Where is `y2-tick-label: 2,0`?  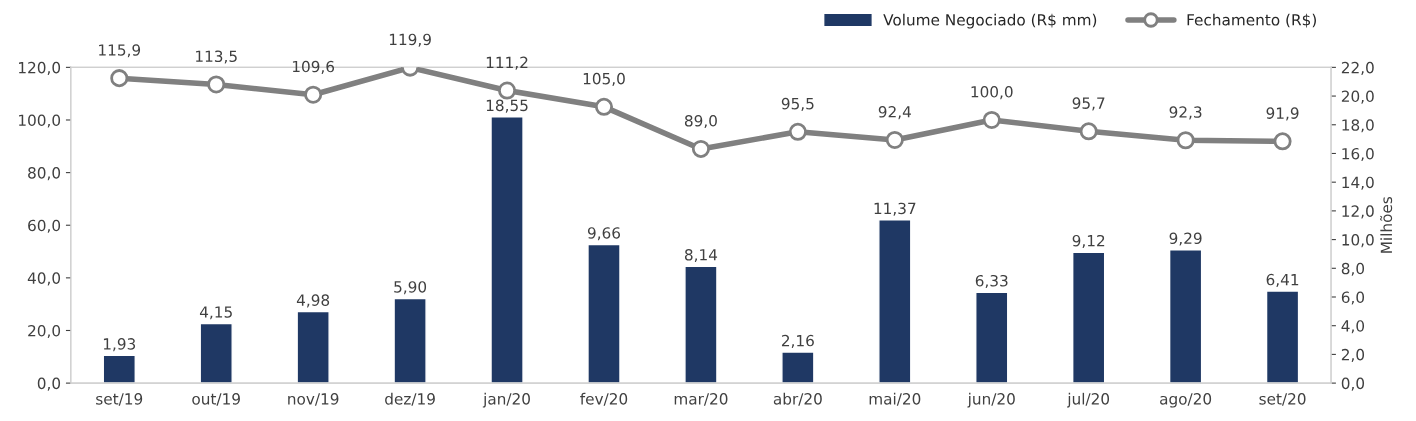 y2-tick-label: 2,0 is located at coordinates (1353, 355).